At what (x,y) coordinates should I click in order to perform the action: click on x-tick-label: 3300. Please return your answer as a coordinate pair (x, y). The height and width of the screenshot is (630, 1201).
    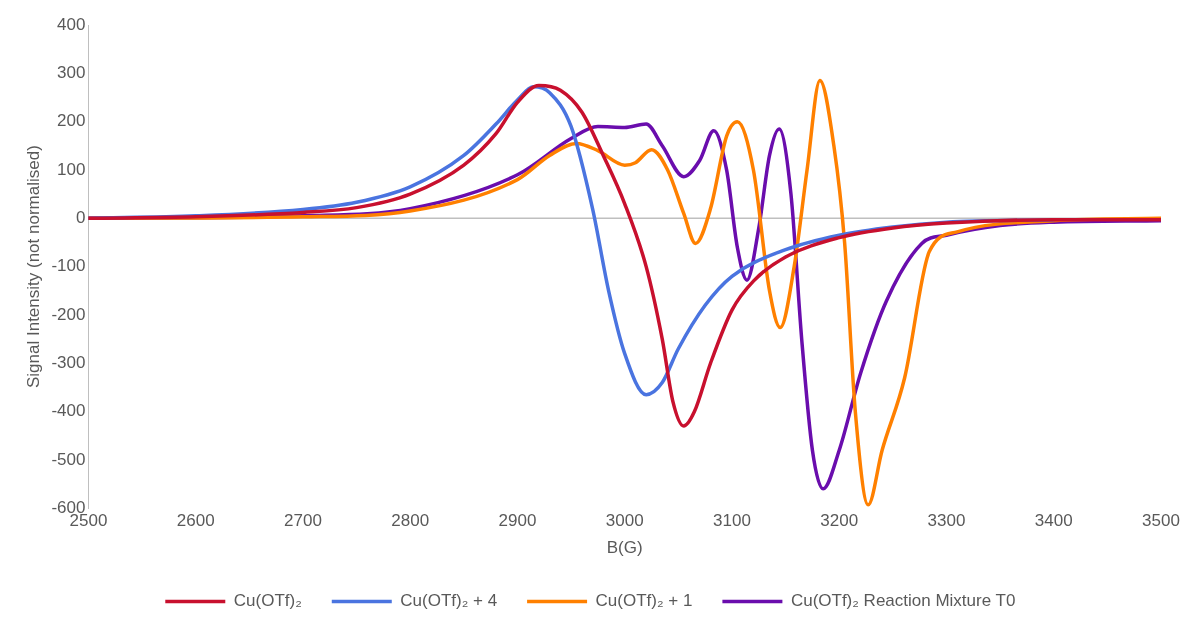
    Looking at the image, I should click on (946, 521).